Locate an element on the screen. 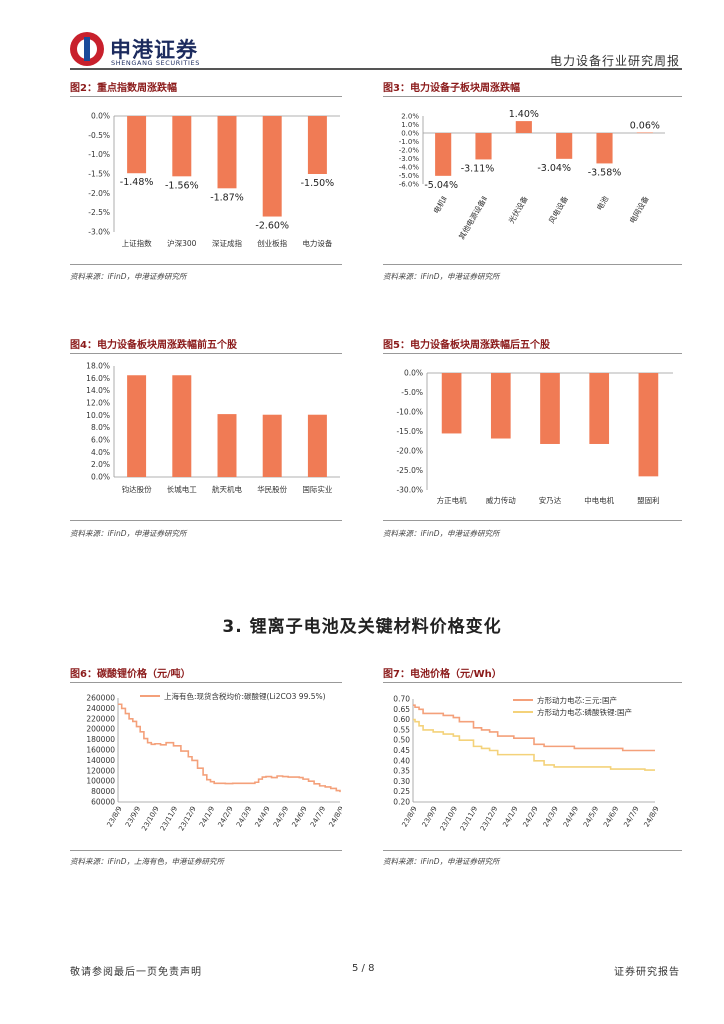 Image resolution: width=724 pixels, height=1024 pixels. category-label: 电力设备 is located at coordinates (317, 243).